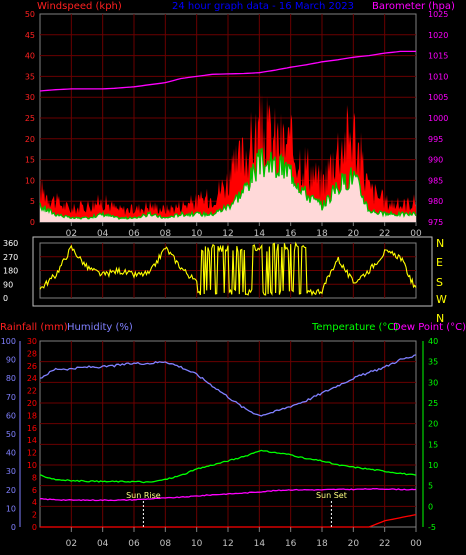 This screenshot has height=555, width=466. I want to click on rain-tick-18: 18, so click(32, 415).